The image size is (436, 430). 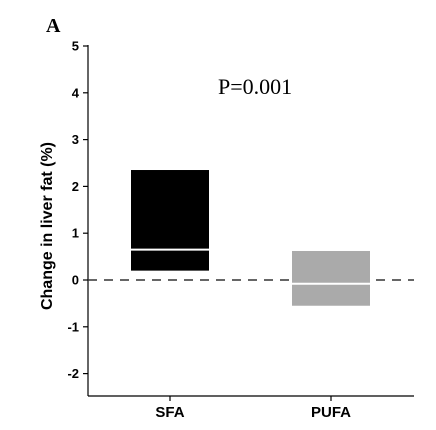 What do you see at coordinates (75, 186) in the screenshot?
I see `y-tick-label: 2` at bounding box center [75, 186].